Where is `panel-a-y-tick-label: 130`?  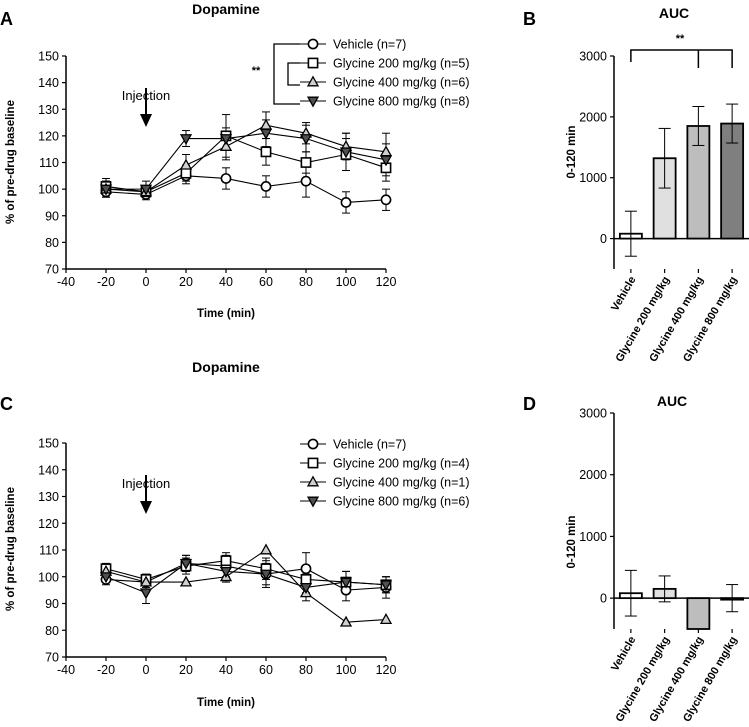 panel-a-y-tick-label: 130 is located at coordinates (48, 110).